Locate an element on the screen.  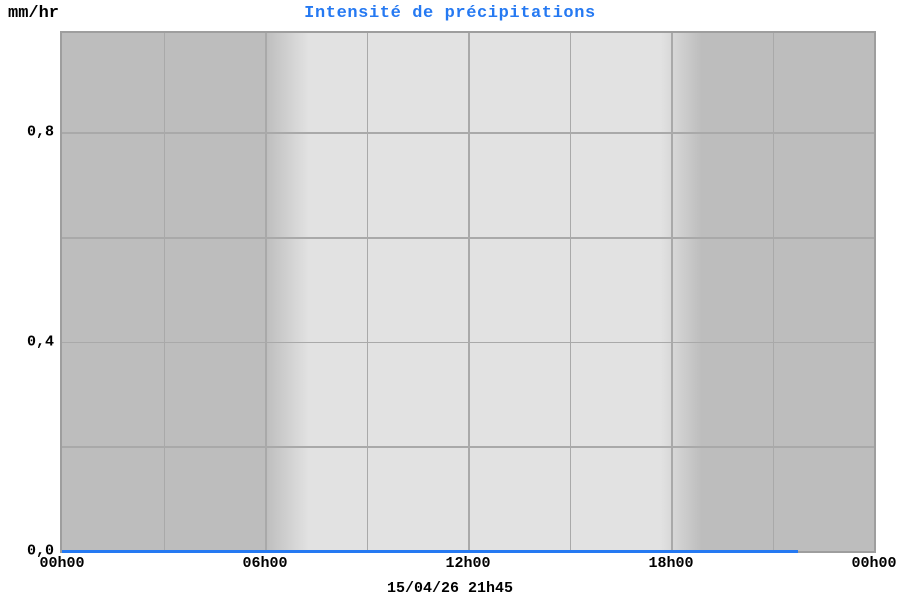
x-tick-label: 06h00 is located at coordinates (265, 563).